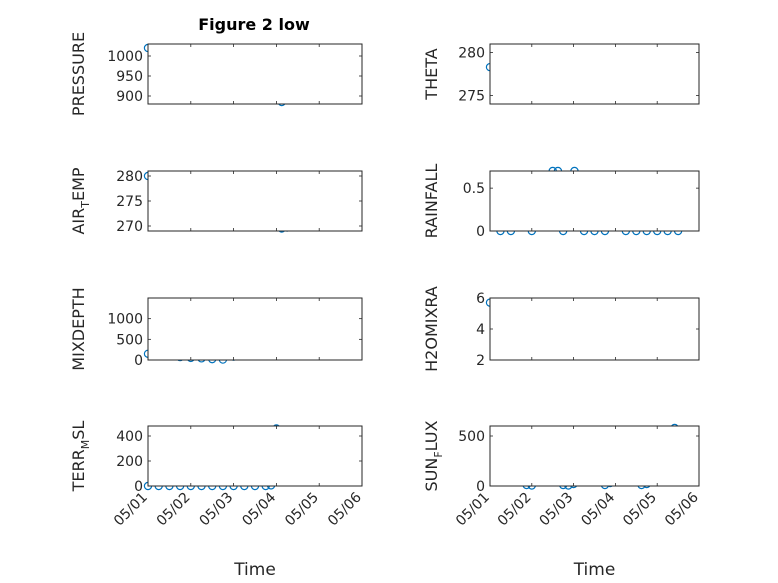  I want to click on terr-msl-ytick-label: 400, so click(129, 437).